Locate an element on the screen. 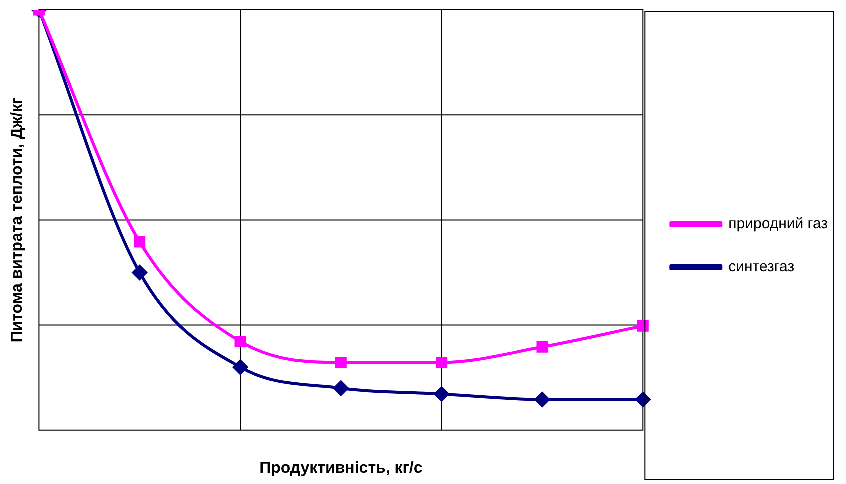 This screenshot has width=846, height=484. legend-label: природний газ is located at coordinates (778, 224).